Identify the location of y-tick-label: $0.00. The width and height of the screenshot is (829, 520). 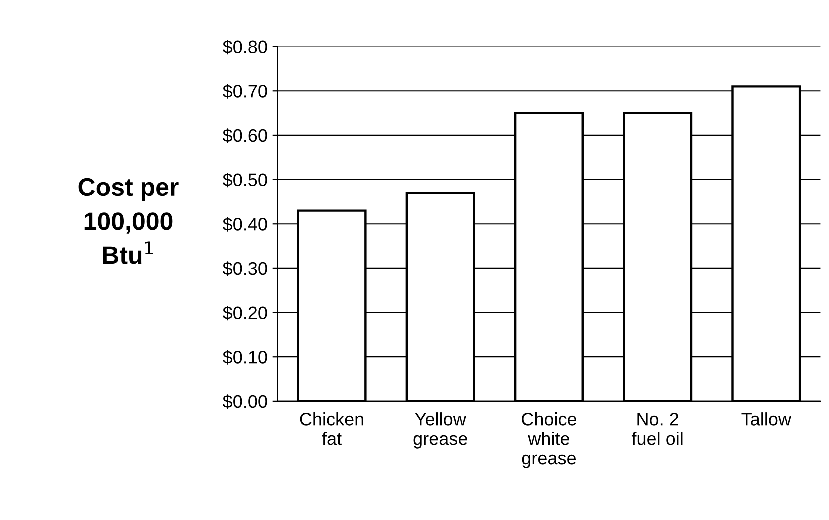
(245, 402).